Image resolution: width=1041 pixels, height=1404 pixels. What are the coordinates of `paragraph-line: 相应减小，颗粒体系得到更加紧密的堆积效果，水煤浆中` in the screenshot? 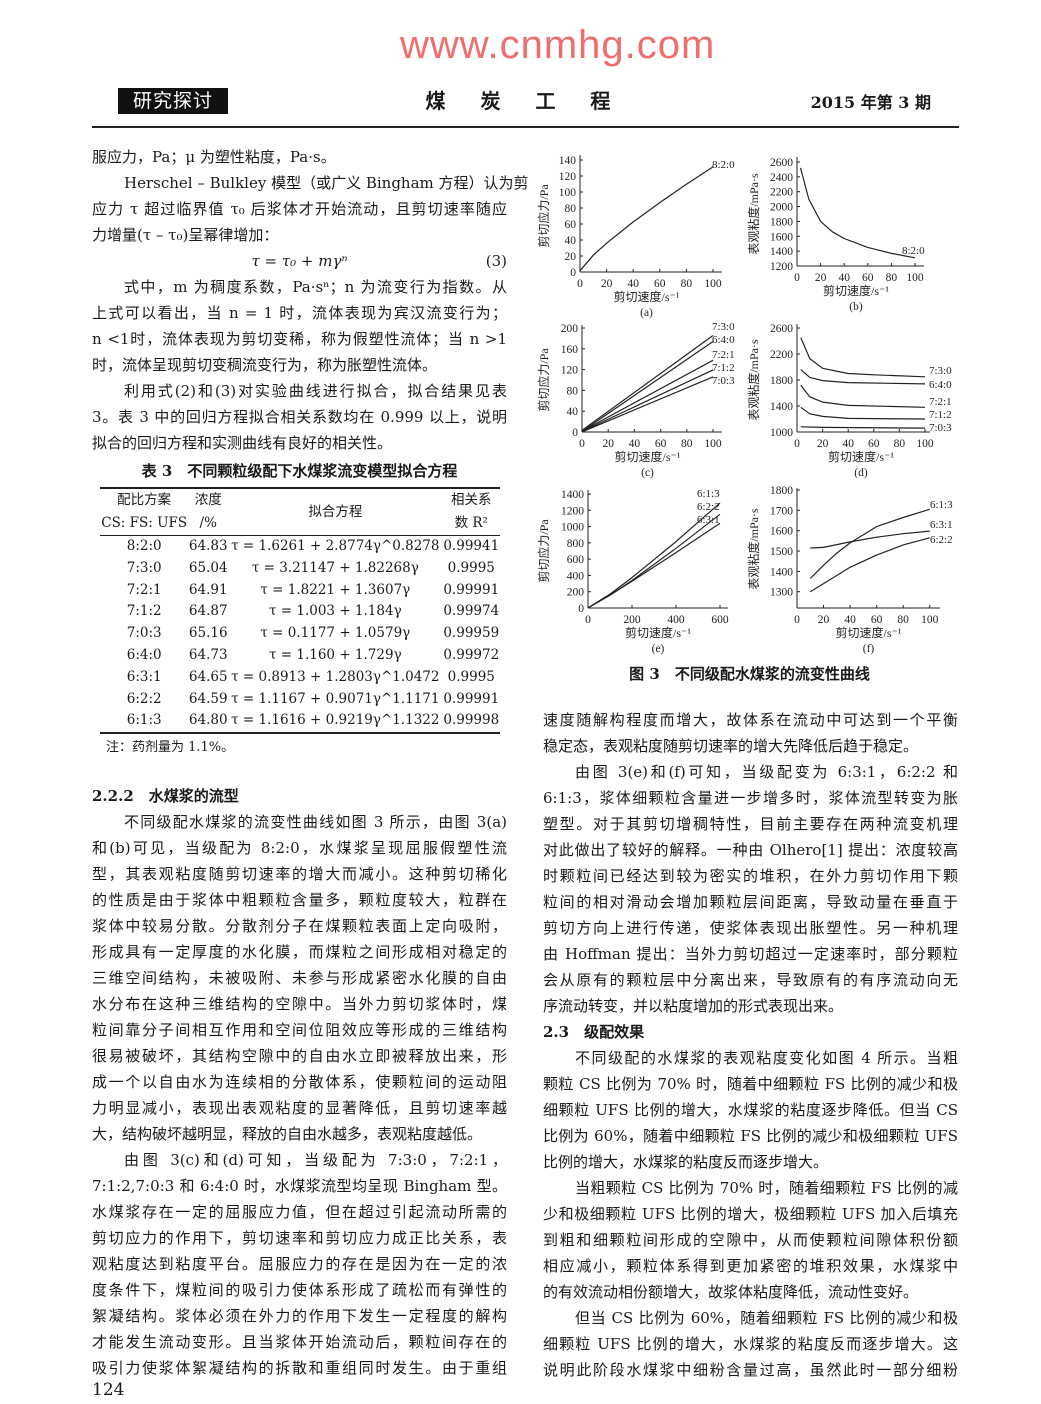 It's located at (750, 1266).